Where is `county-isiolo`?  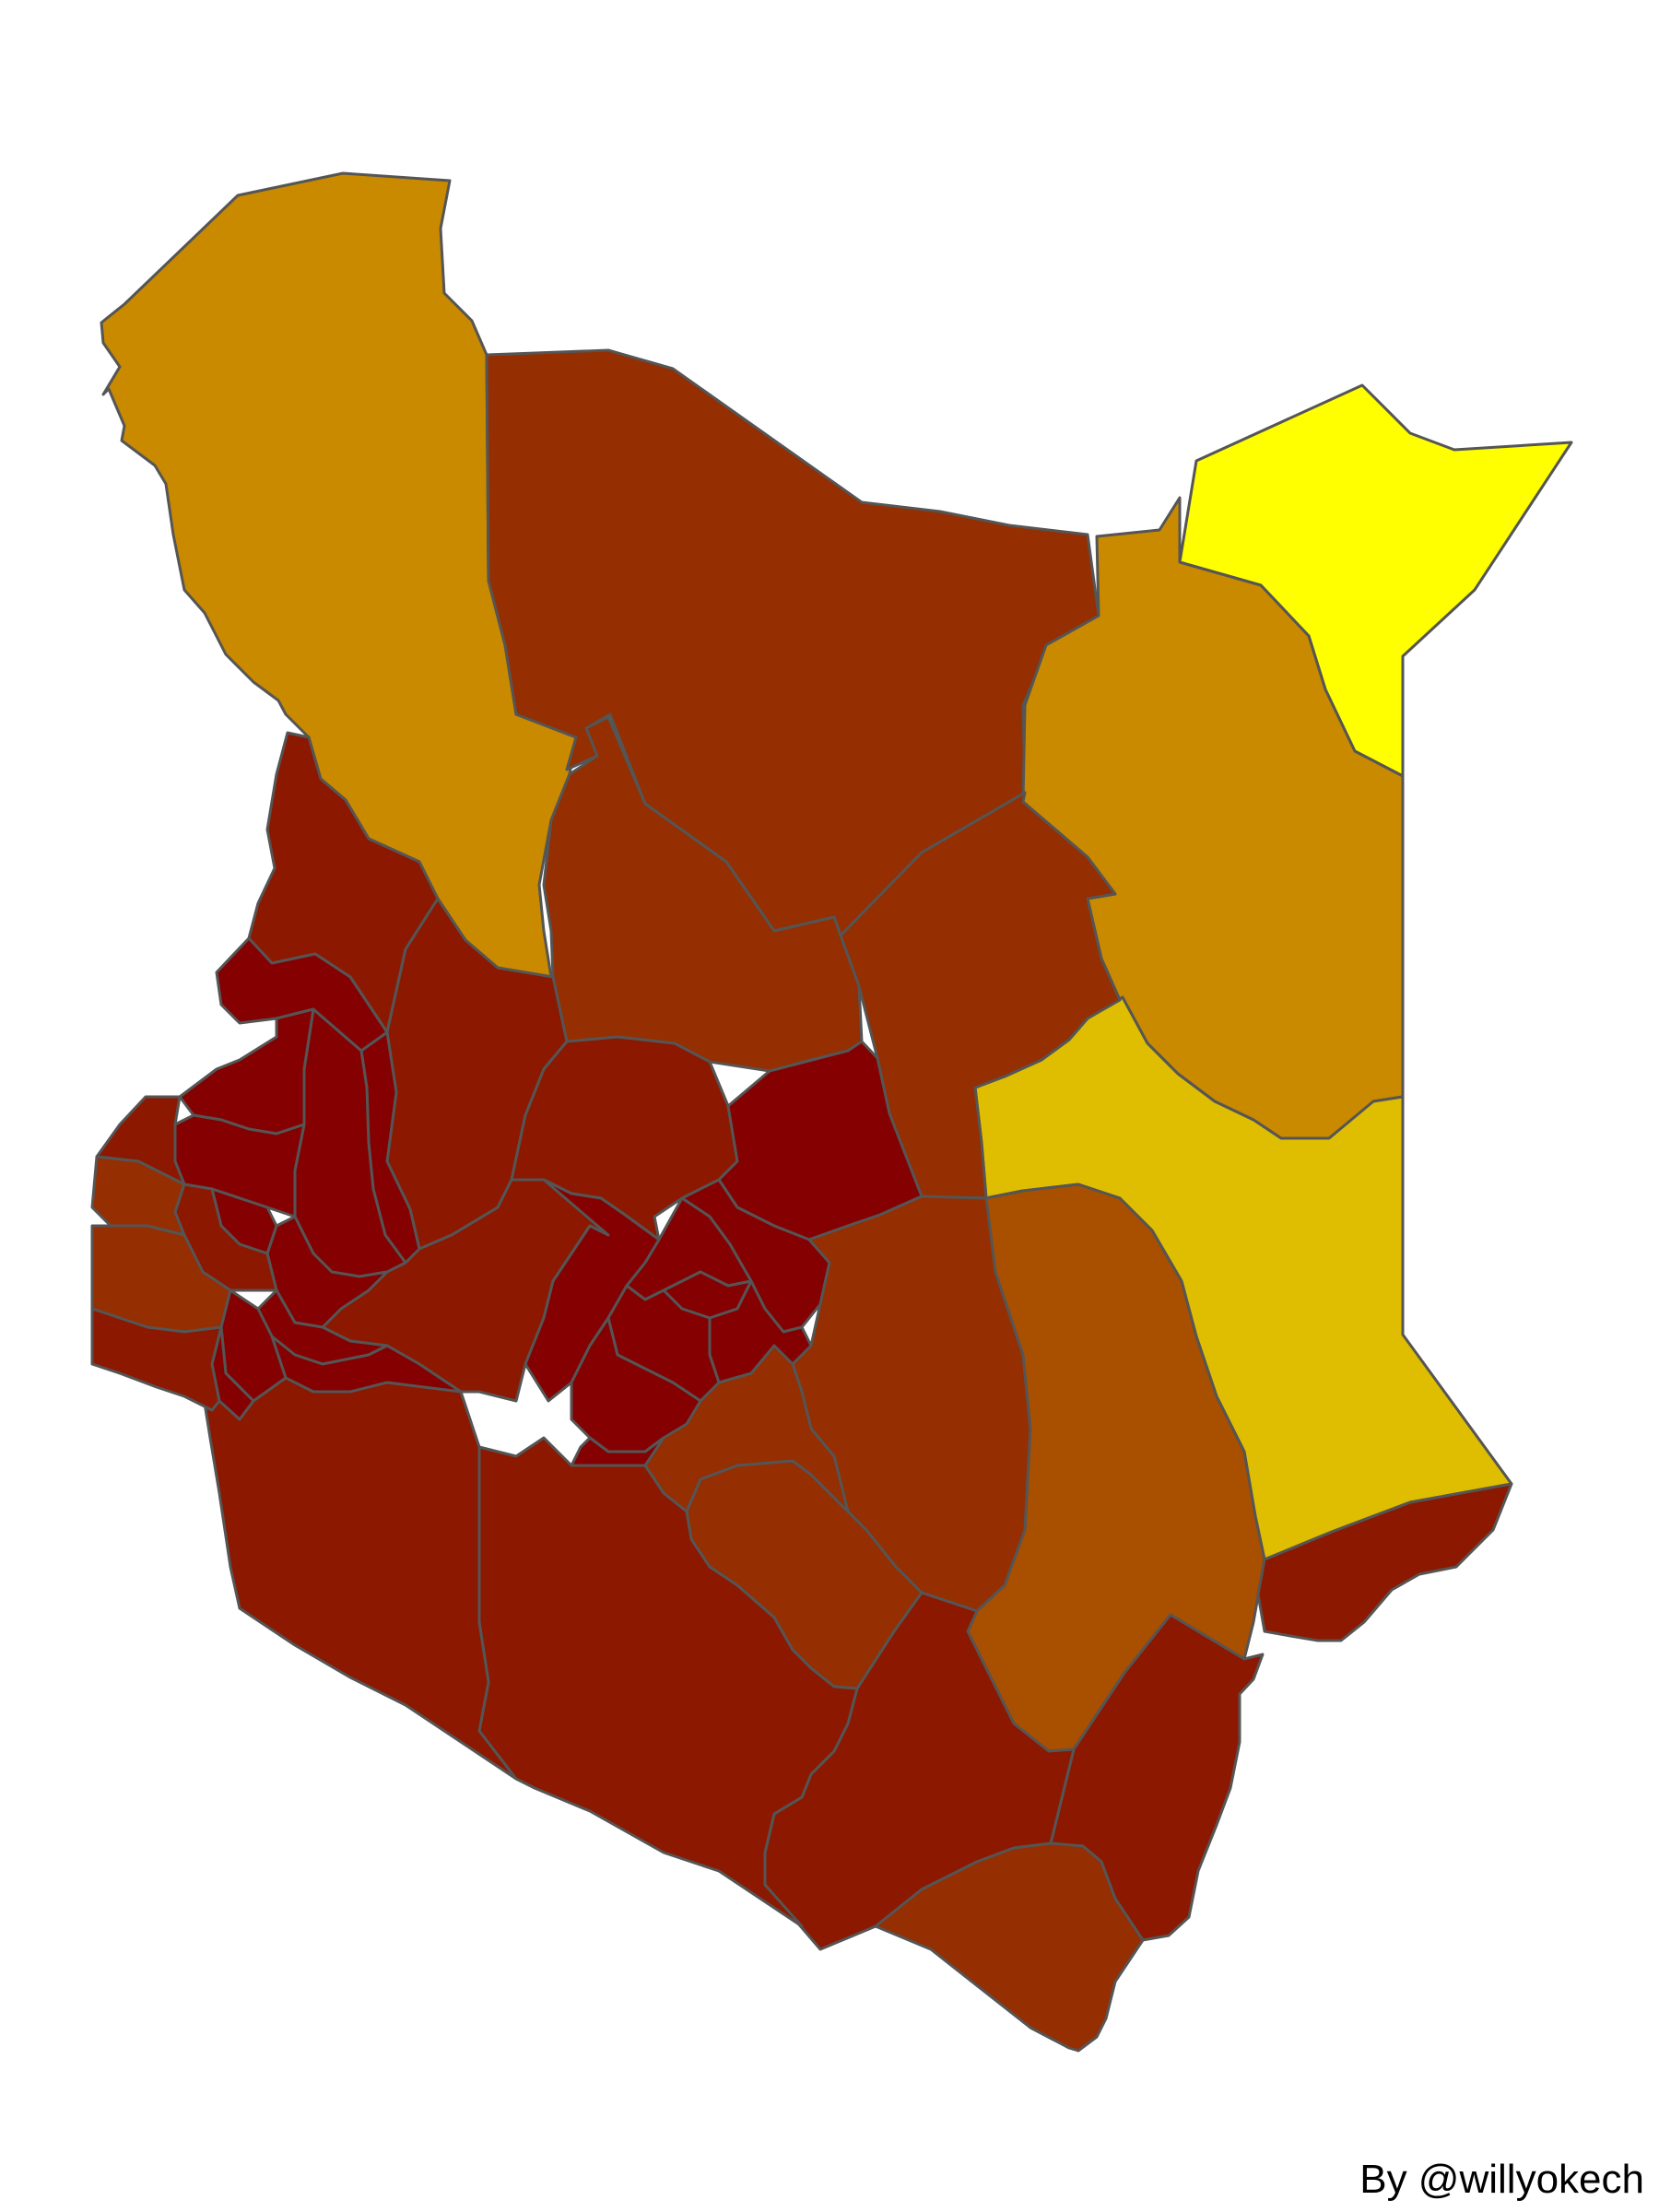 county-isiolo is located at coordinates (980, 995).